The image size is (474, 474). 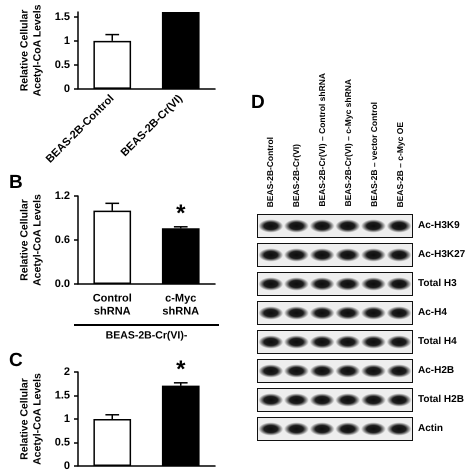 What do you see at coordinates (436, 370) in the screenshot?
I see `category-label: Ac-H2B` at bounding box center [436, 370].